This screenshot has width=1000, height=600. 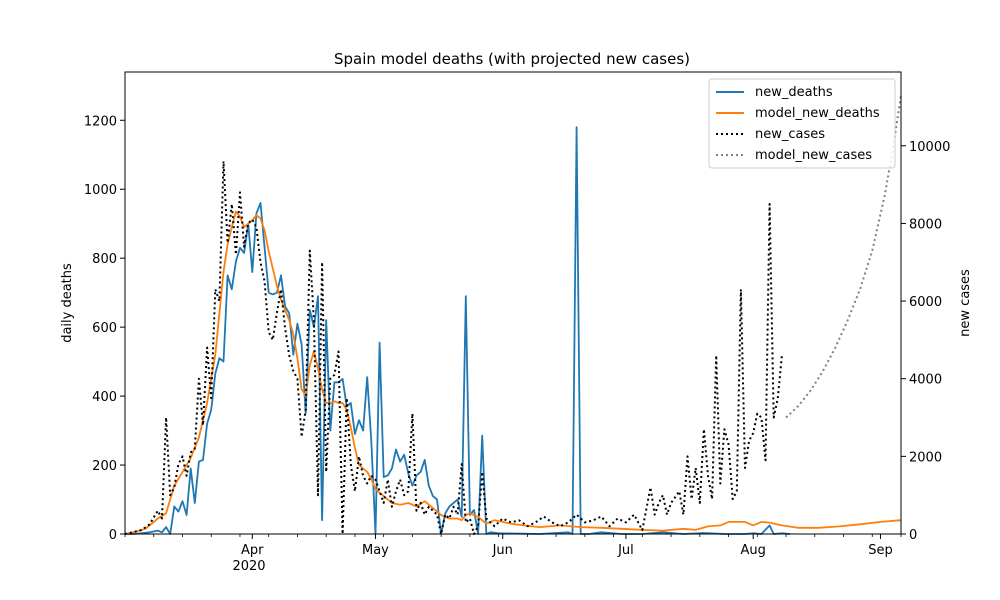 I want to click on left-axis-label: daily deaths, so click(x=67, y=303).